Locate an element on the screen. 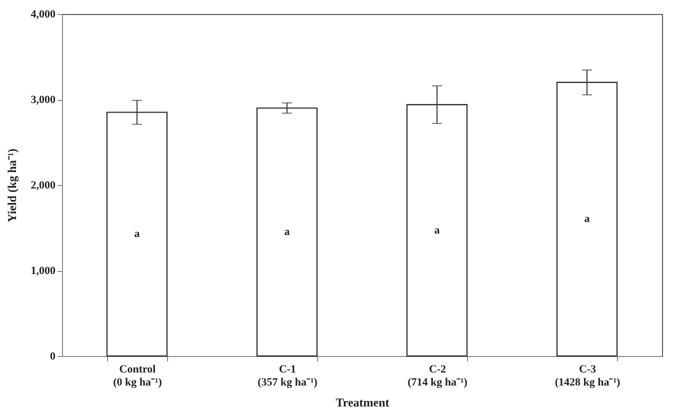 Image resolution: width=674 pixels, height=408 pixels. x-tick-label: C-2 (714 kg ha⁻¹) is located at coordinates (438, 376).